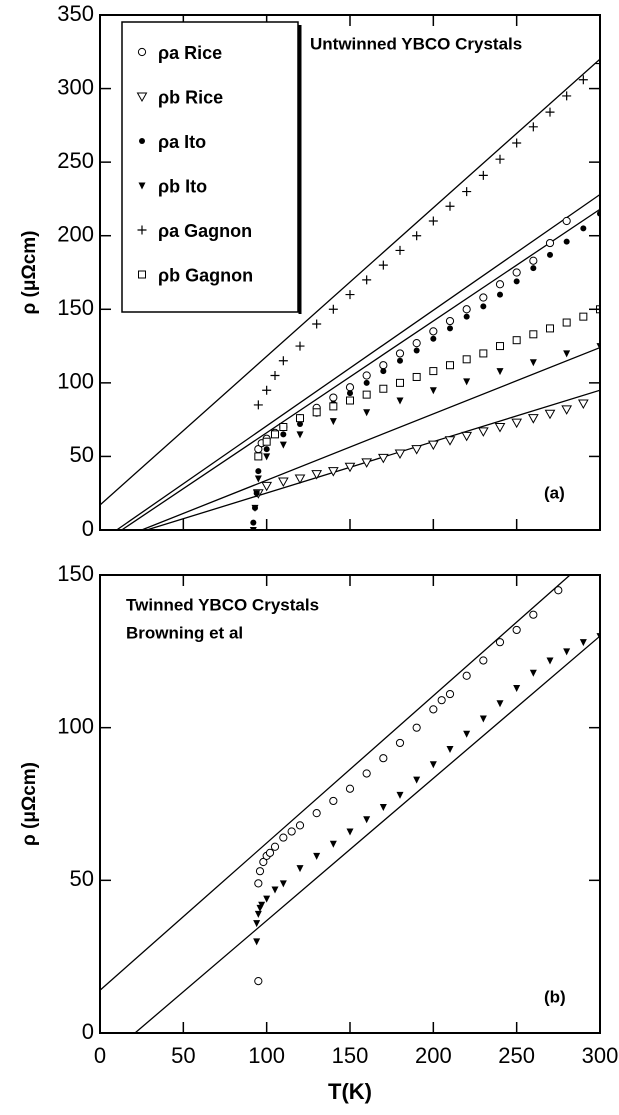 The height and width of the screenshot is (1115, 619). Describe the element at coordinates (75, 307) in the screenshot. I see `y-tick-label: 150` at that location.